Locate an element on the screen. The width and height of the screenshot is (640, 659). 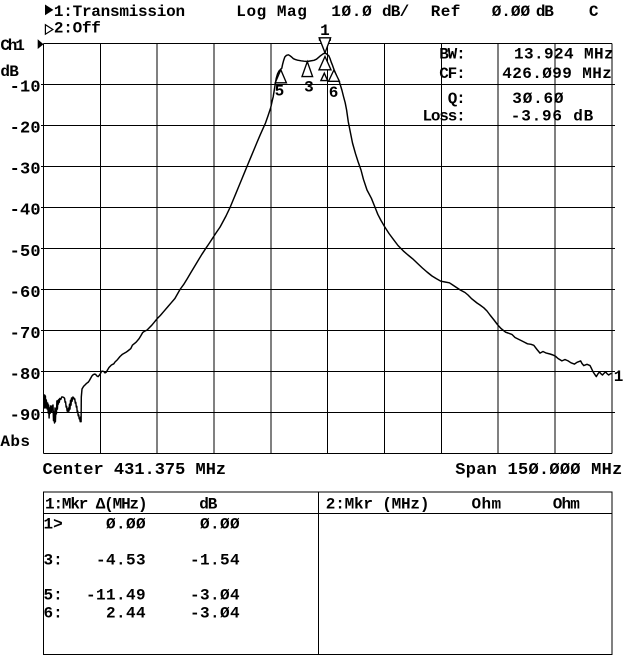
svg-text: -70 is located at coordinates (25, 334).